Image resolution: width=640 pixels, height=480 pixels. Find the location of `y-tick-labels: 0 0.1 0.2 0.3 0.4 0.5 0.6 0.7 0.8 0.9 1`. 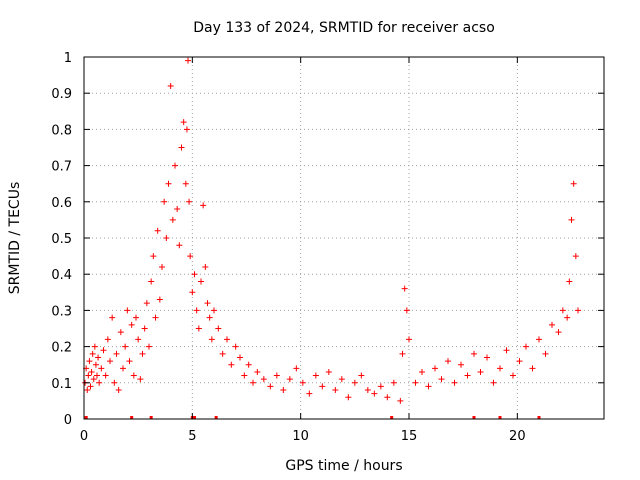

y-tick-labels: 0 0.1 0.2 0.3 0.4 0.5 0.6 0.7 0.8 0.9 1 is located at coordinates (61, 239).